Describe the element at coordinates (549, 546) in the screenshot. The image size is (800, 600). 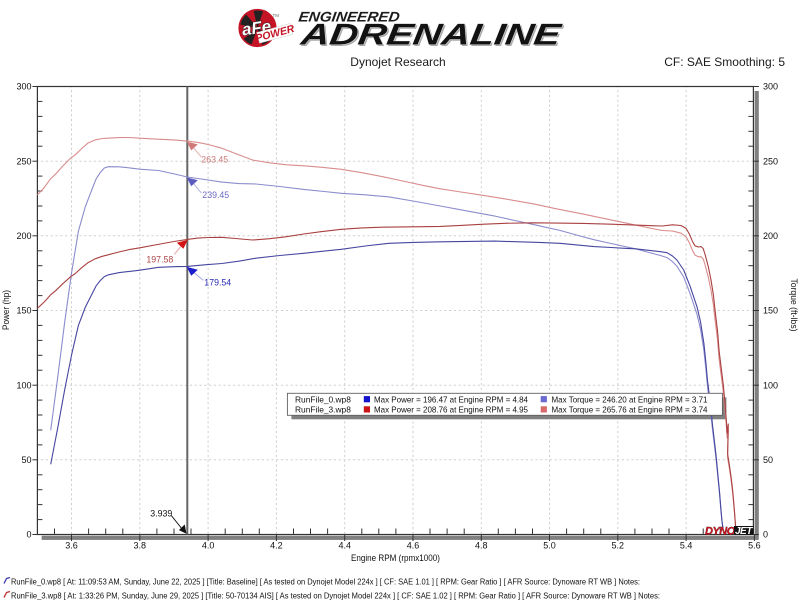
I see `svg-text: 5.0` at that location.